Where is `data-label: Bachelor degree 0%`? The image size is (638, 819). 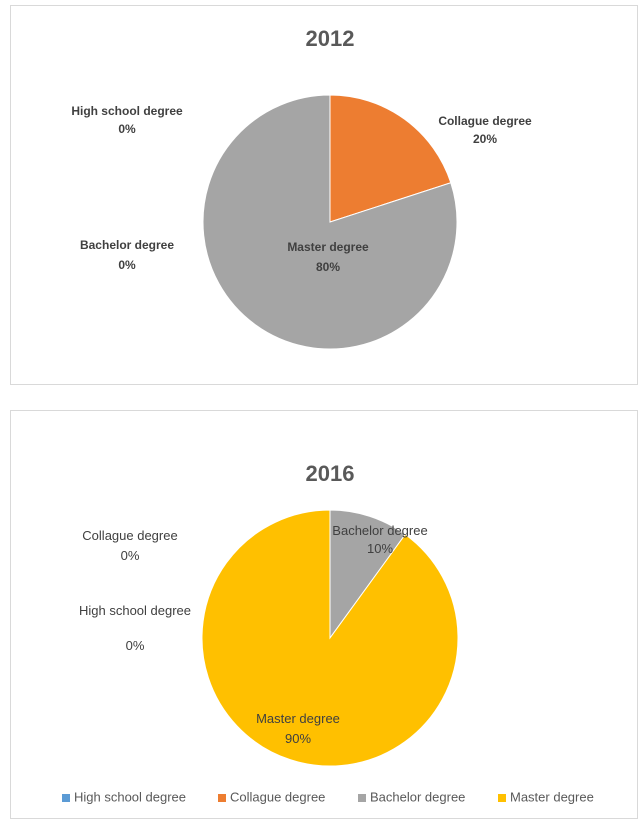
data-label: Bachelor degree 0% is located at coordinates (127, 255).